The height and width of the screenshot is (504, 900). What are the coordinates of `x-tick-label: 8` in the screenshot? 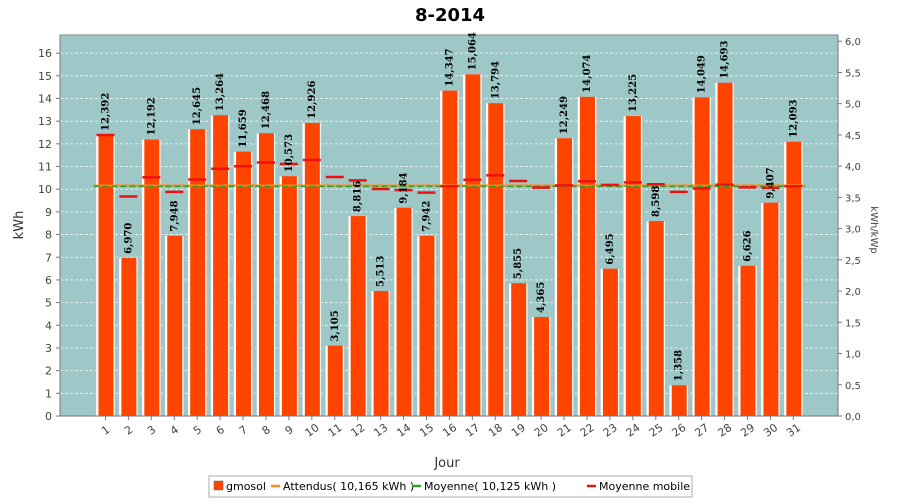 It's located at (266, 430).